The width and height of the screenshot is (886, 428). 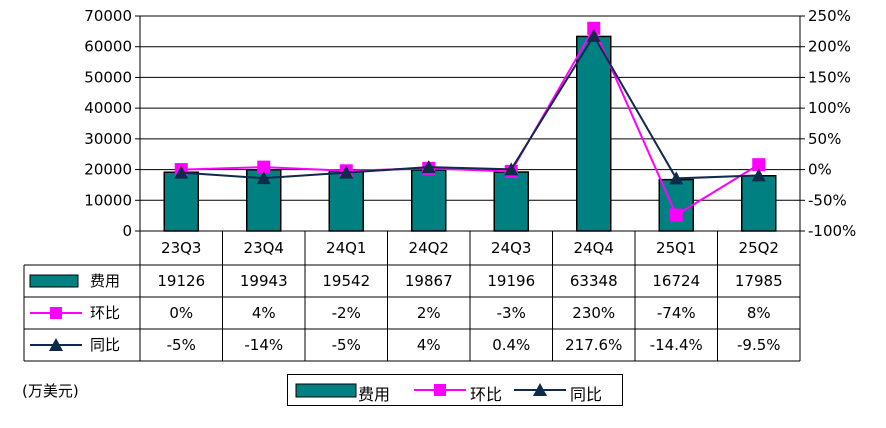 I want to click on category-label: 24Q3, so click(x=511, y=248).